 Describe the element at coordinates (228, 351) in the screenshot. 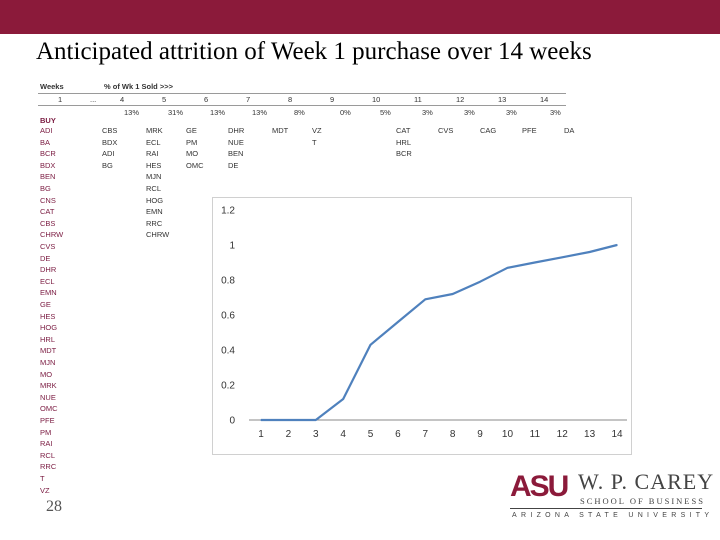

I see `y-tick-label: 0.4` at that location.